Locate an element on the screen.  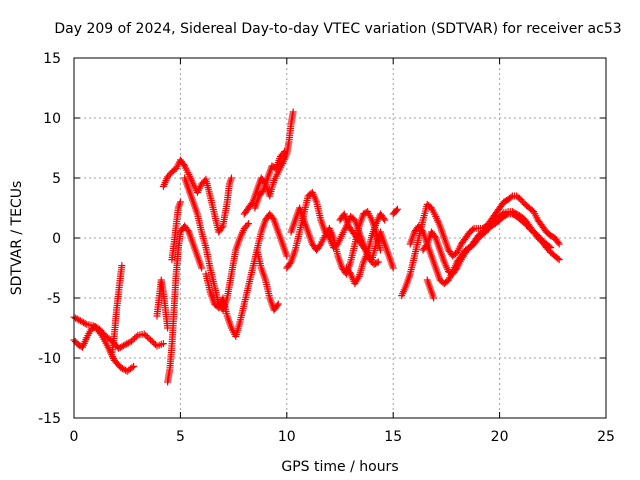
x-tick-label: 15 is located at coordinates (393, 437).